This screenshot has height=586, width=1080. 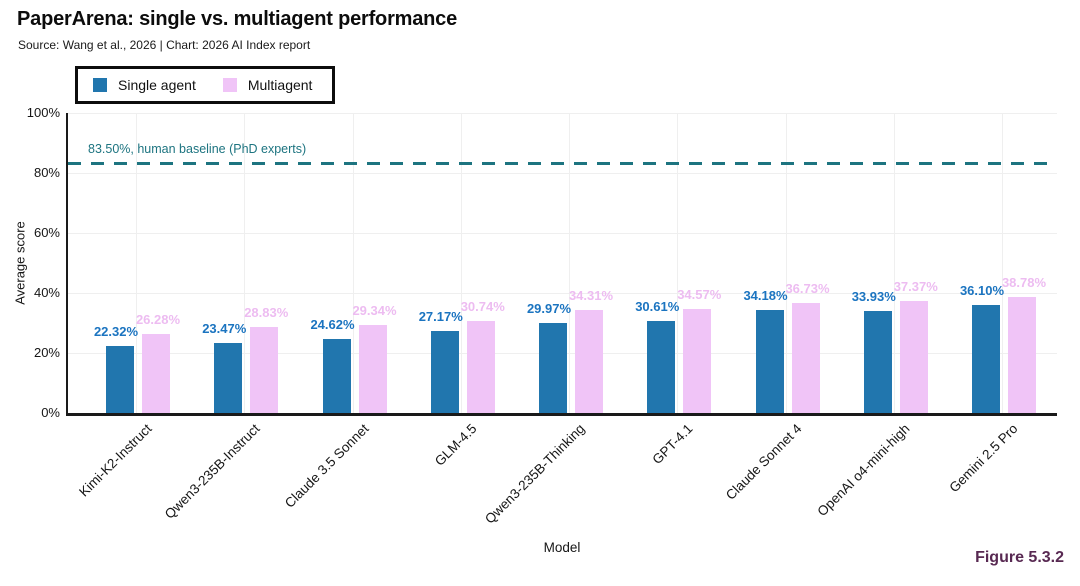 I want to click on x-tick-label: Claude 3.5 Sonnet, so click(x=326, y=466).